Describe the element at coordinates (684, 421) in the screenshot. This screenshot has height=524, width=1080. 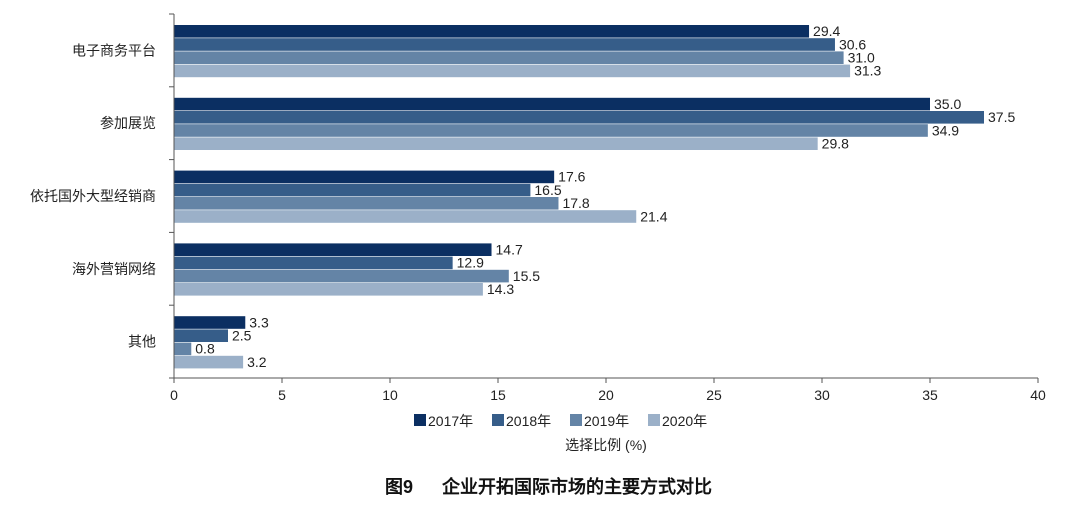
I see `legend-label: 2020年` at that location.